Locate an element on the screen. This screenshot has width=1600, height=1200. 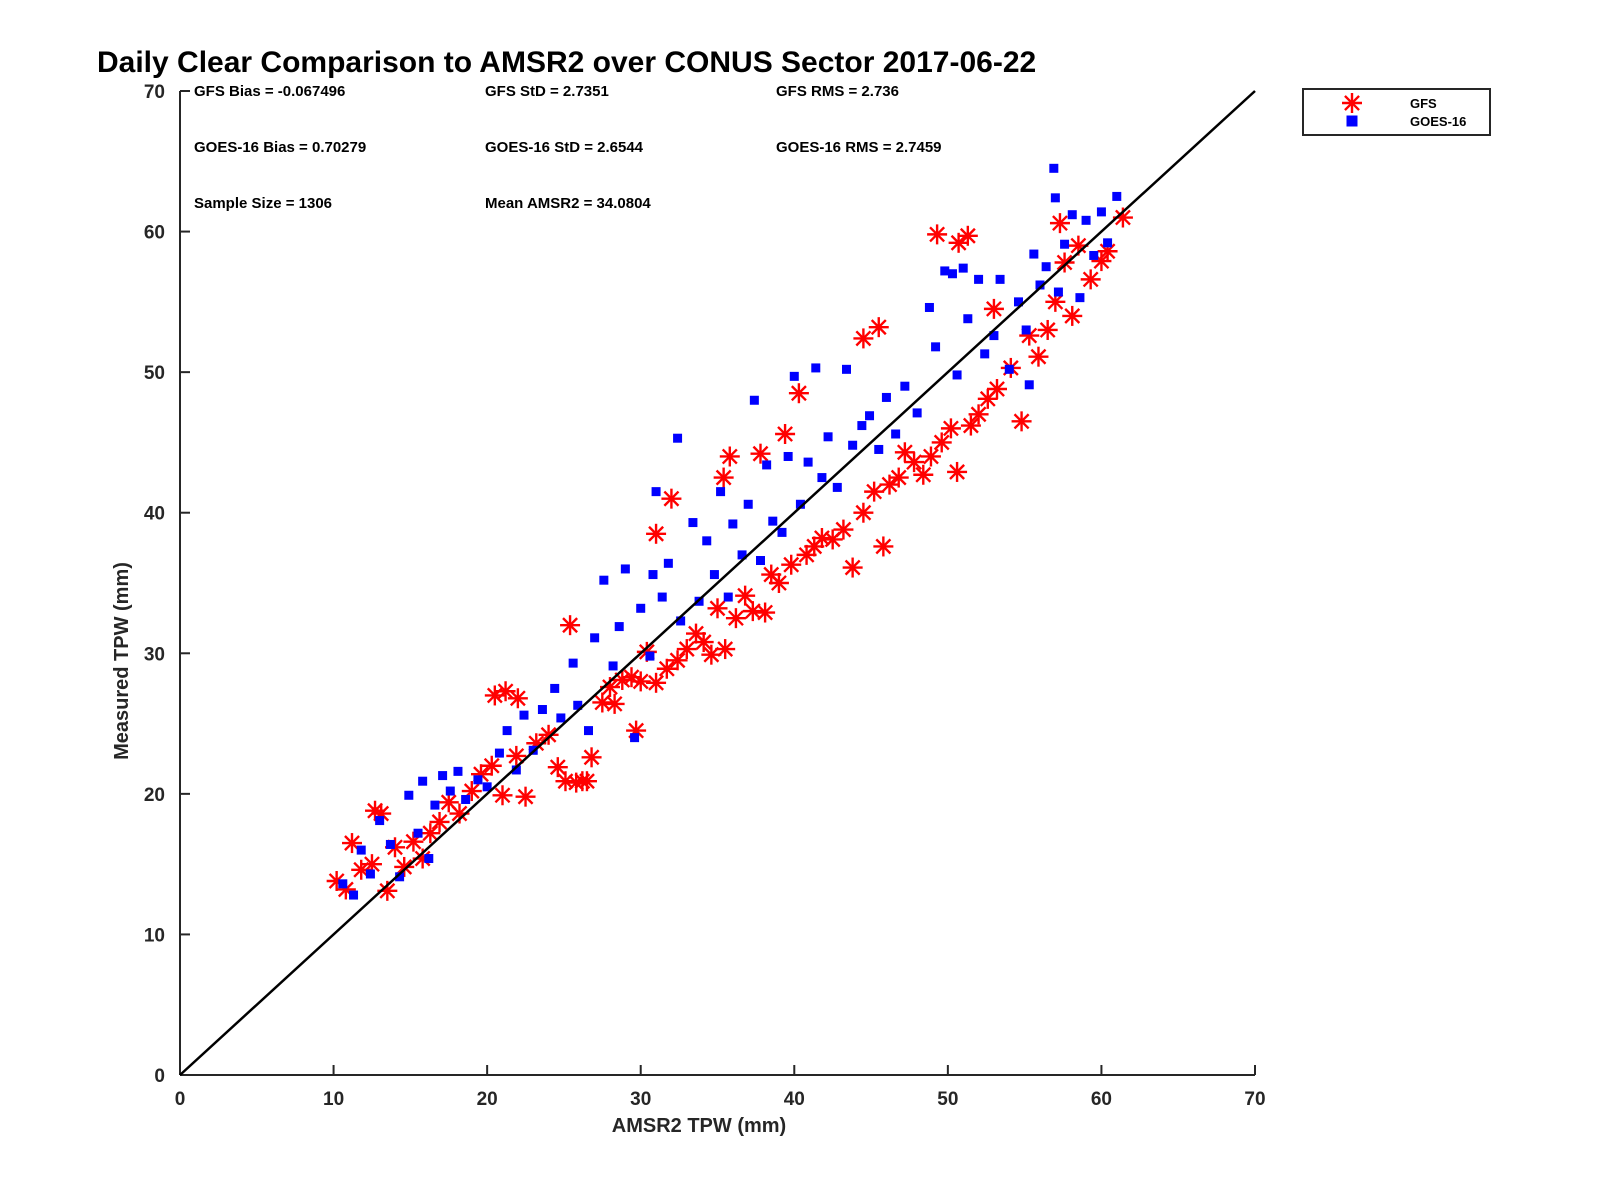
y-axis-label: Measured TPW (mm) is located at coordinates (122, 661).